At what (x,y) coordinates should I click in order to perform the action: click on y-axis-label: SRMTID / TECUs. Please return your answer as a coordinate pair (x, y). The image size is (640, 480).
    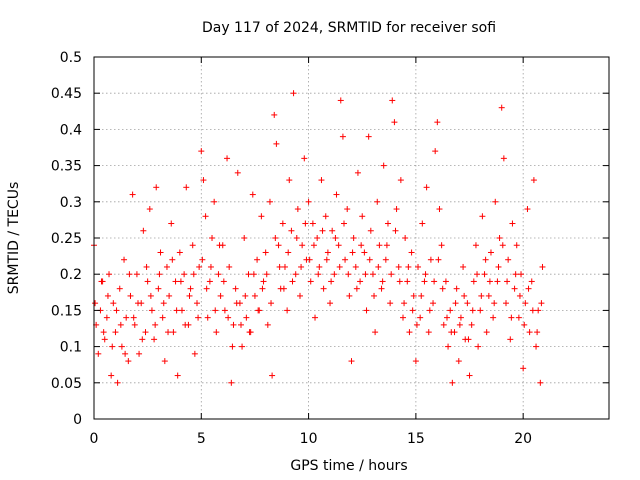
    Looking at the image, I should click on (14, 238).